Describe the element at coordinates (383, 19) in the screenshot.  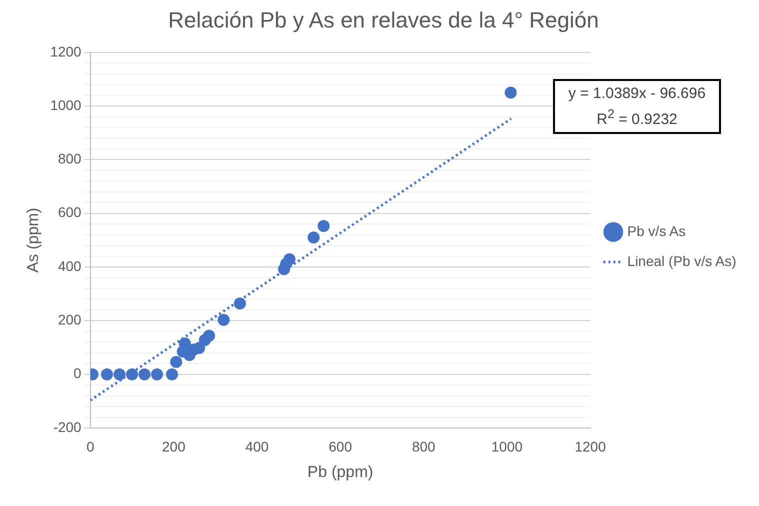
I see `chart-title: Relación Pb y As en relaves de la 4° Región` at that location.